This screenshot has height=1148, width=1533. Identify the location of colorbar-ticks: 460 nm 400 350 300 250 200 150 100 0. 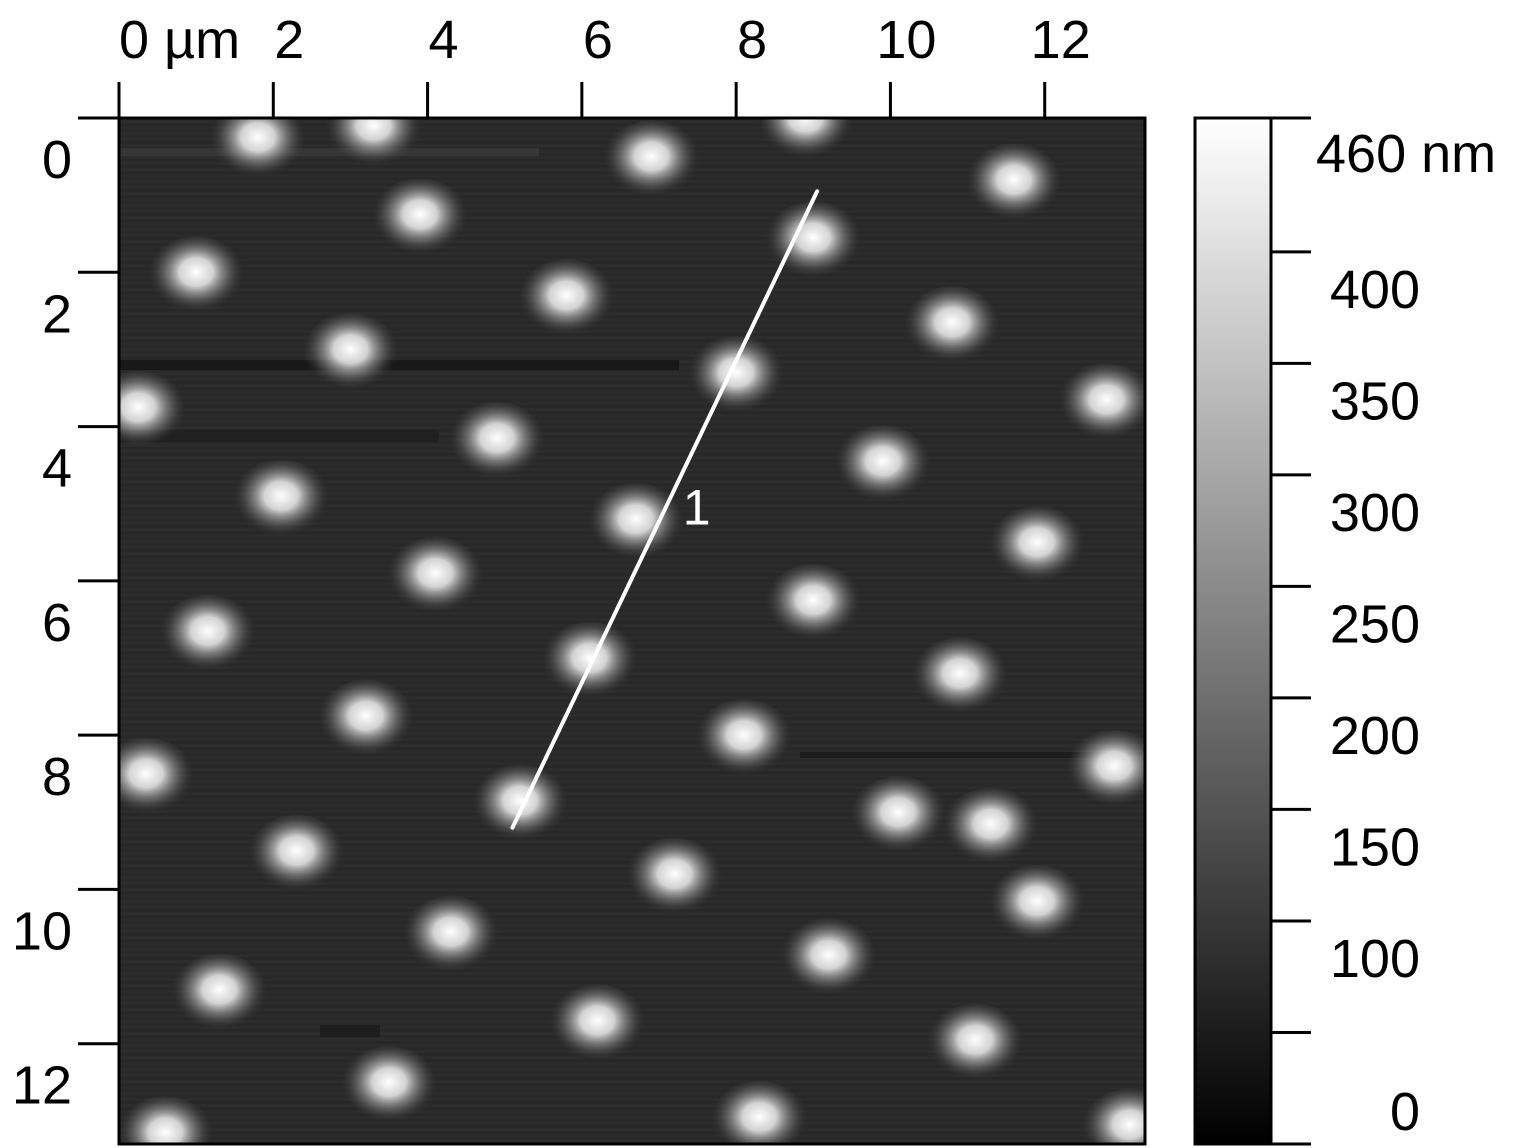
(1383, 631).